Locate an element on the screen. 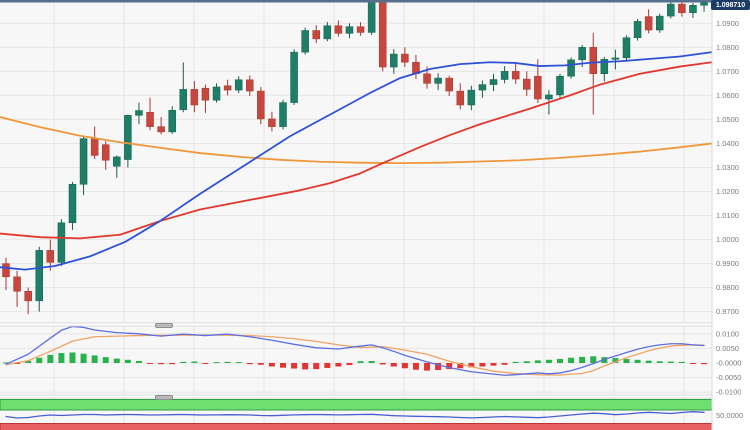  price-axis-label: 1.0100 is located at coordinates (727, 215).